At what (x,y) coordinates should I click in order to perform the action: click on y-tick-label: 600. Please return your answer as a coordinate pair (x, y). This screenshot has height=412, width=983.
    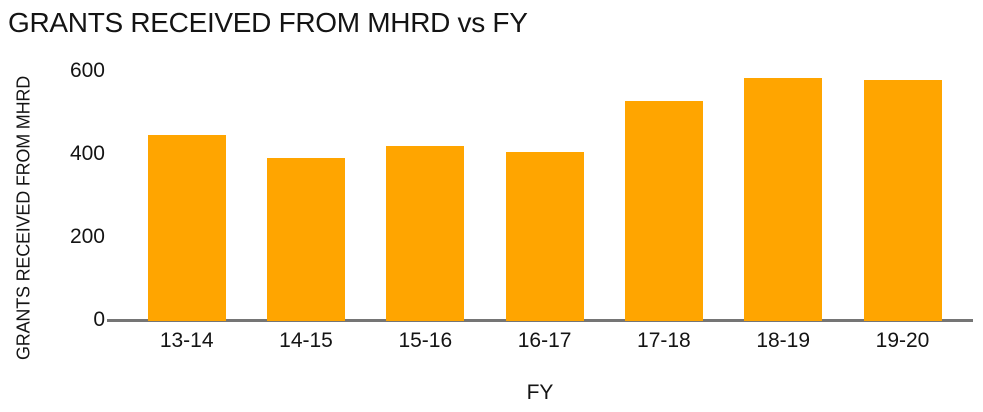
    Looking at the image, I should click on (87, 70).